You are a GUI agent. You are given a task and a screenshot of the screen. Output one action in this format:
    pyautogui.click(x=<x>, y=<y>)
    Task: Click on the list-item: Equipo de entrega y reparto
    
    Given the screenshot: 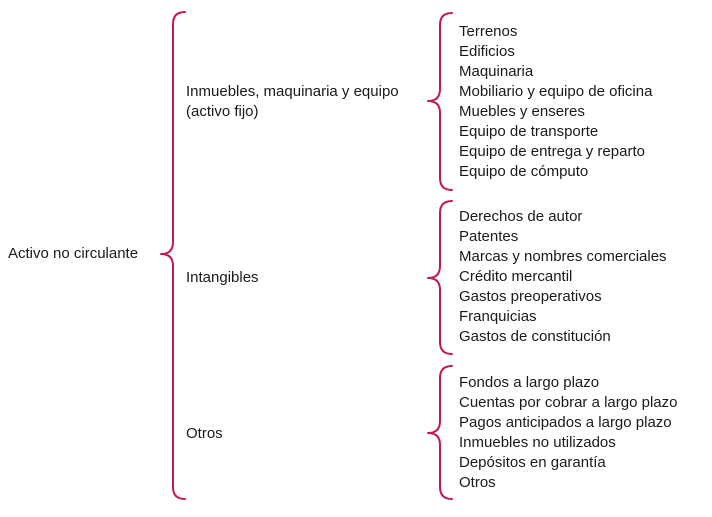 What is the action you would take?
    pyautogui.click(x=552, y=151)
    